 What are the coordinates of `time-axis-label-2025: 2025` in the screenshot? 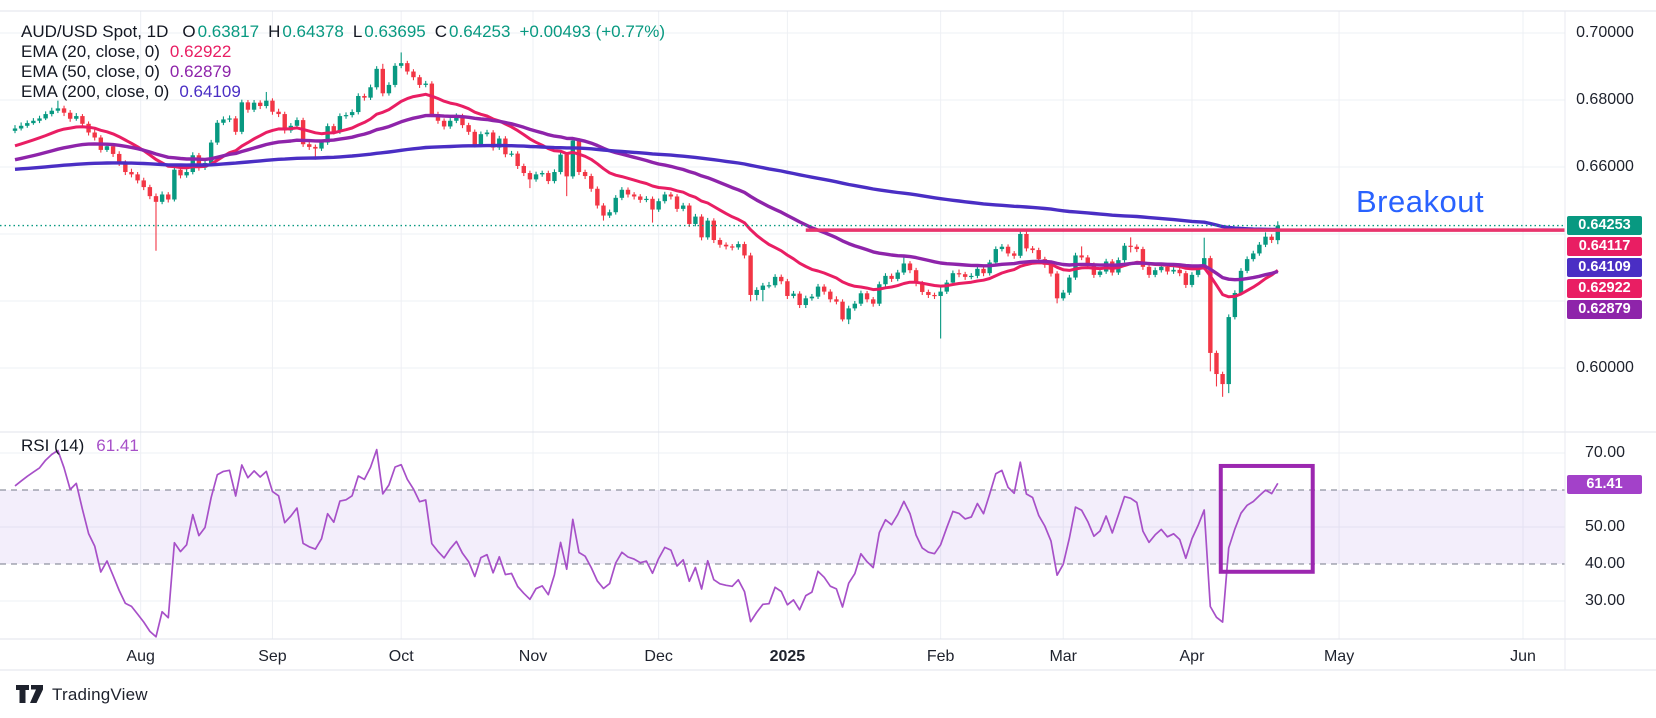 It's located at (787, 656).